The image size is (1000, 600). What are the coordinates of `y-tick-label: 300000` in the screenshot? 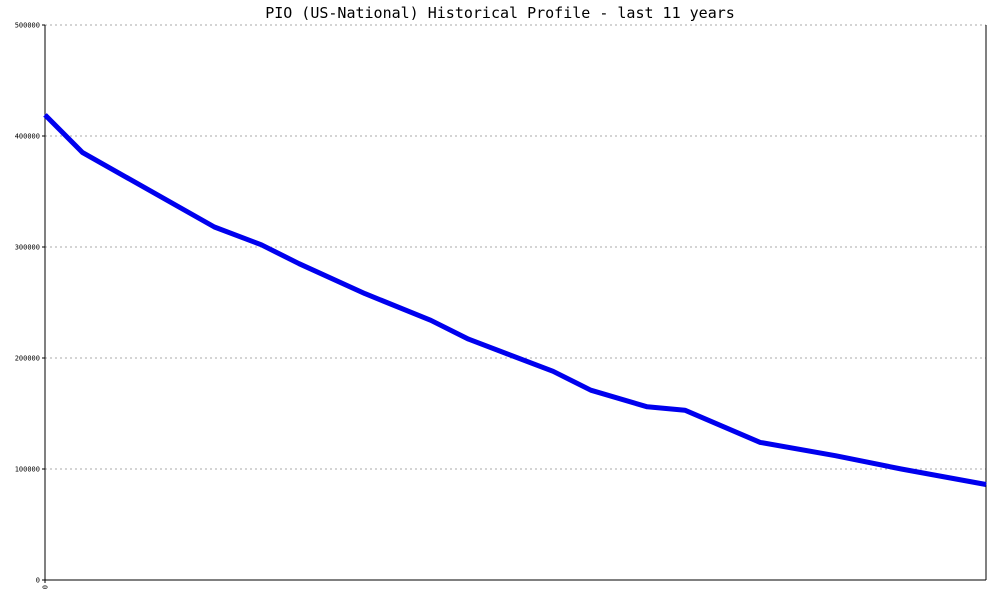 It's located at (27, 248).